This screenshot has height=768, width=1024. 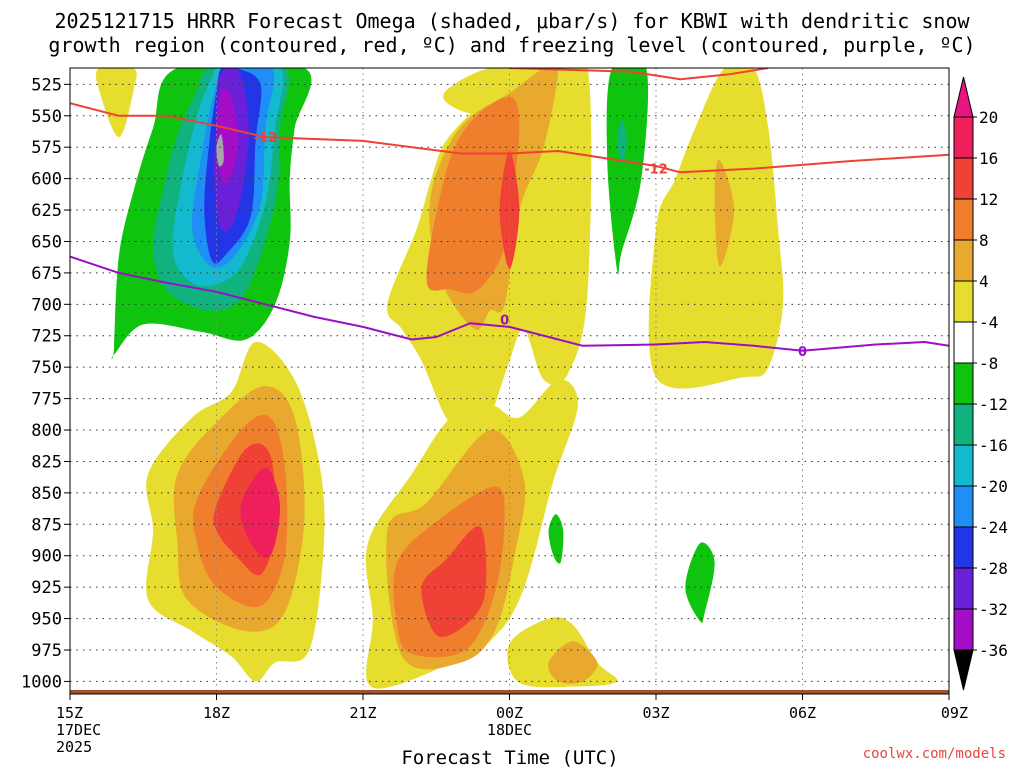 What do you see at coordinates (46, 651) in the screenshot?
I see `y-tick-label-975: 975` at bounding box center [46, 651].